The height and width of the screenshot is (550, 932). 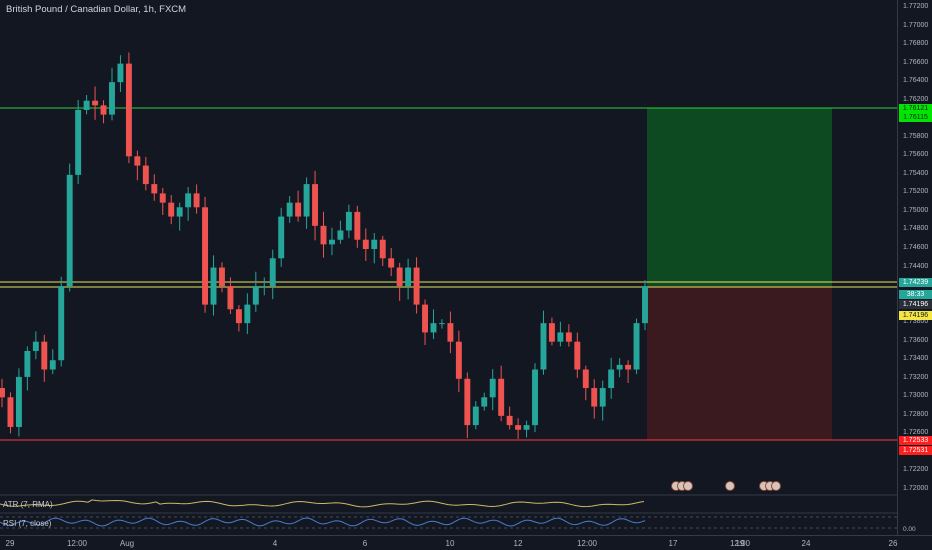 What do you see at coordinates (739, 363) in the screenshot?
I see `loss-zone` at bounding box center [739, 363].